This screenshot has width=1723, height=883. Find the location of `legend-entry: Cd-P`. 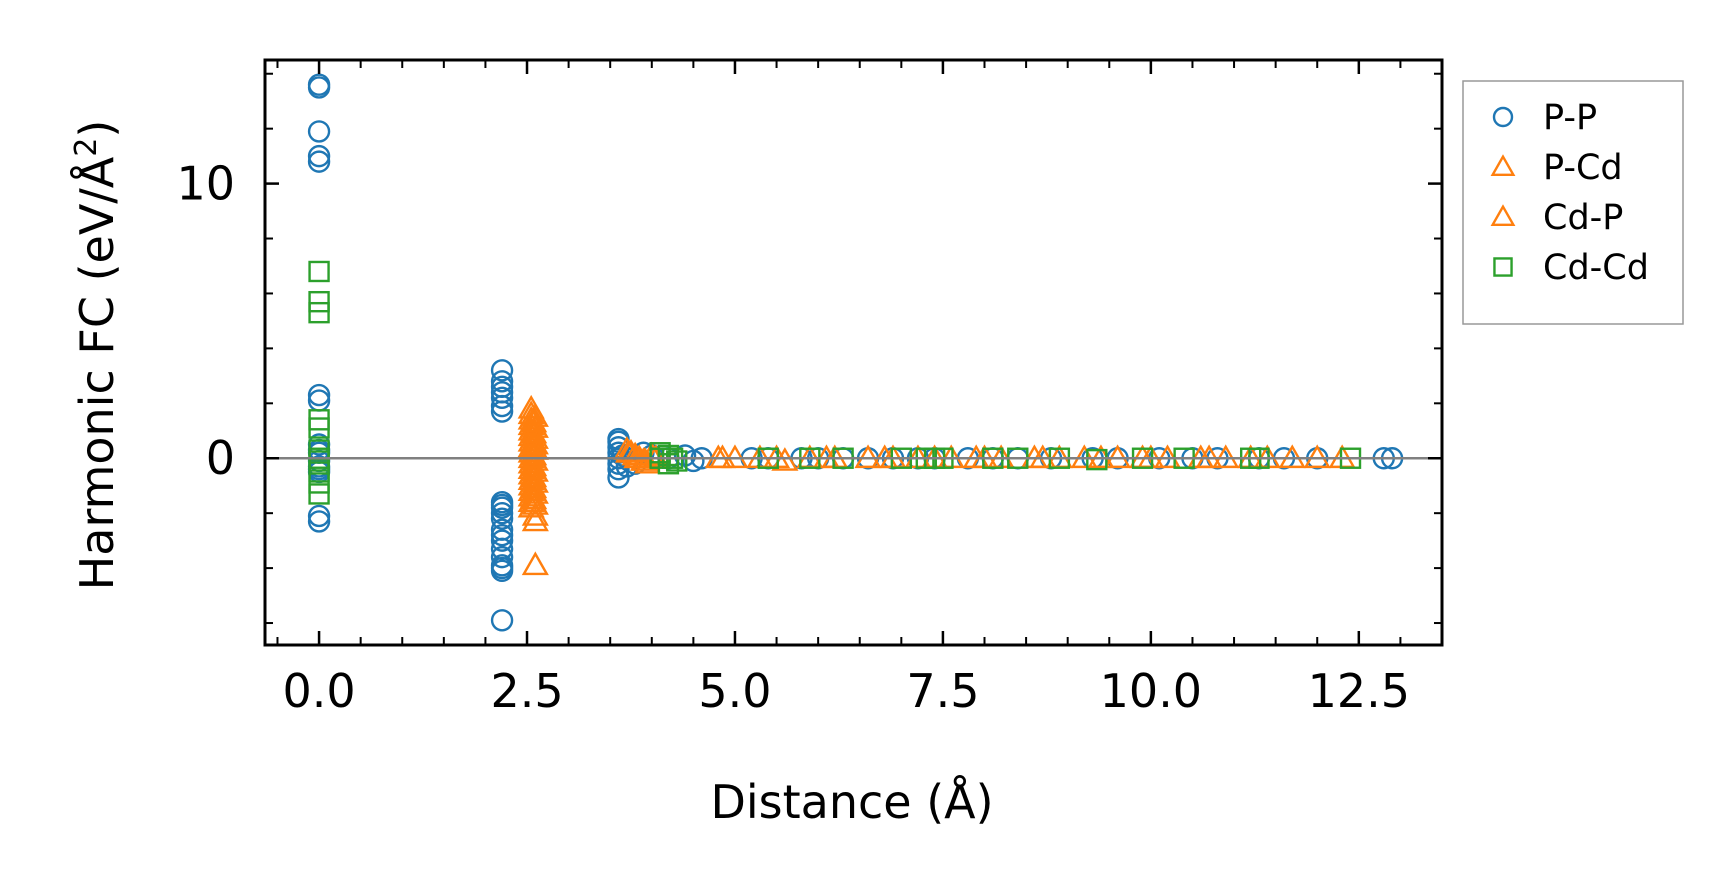

legend-entry: Cd-P is located at coordinates (1556, 218).